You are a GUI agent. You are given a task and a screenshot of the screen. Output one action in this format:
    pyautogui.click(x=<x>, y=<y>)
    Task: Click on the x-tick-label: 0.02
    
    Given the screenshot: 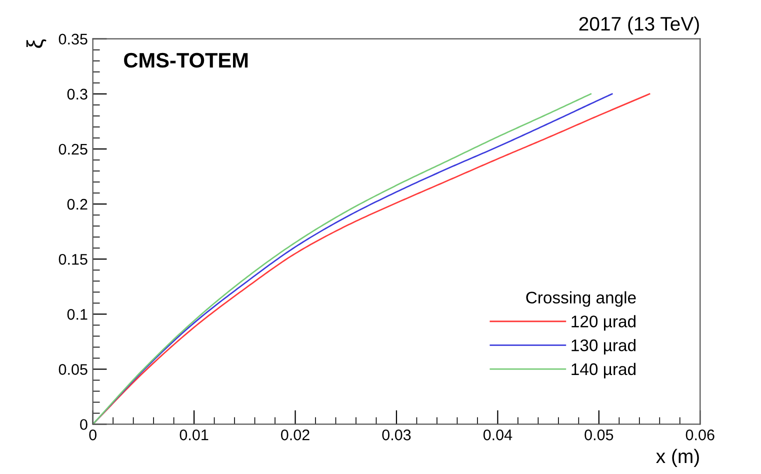 What is the action you would take?
    pyautogui.click(x=295, y=434)
    